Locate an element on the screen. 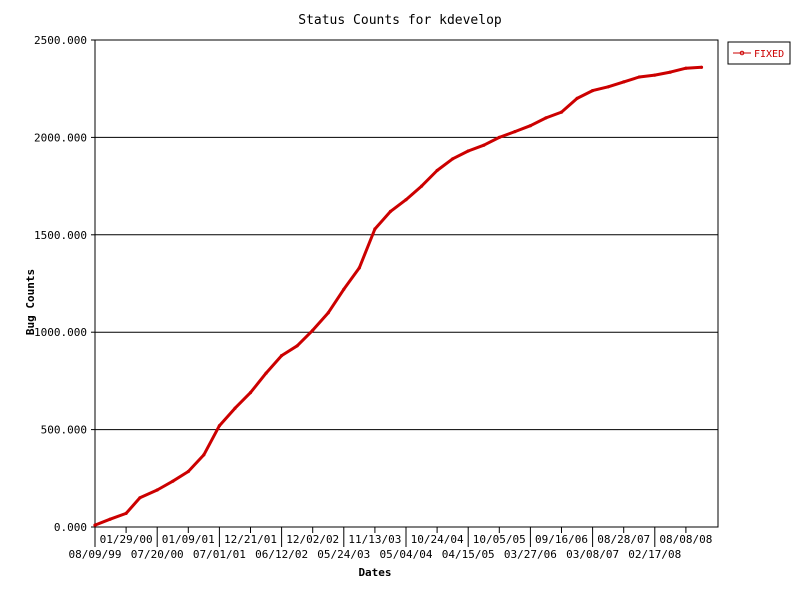 The image size is (800, 600). x-tick-label: 07/20/00 is located at coordinates (157, 554).